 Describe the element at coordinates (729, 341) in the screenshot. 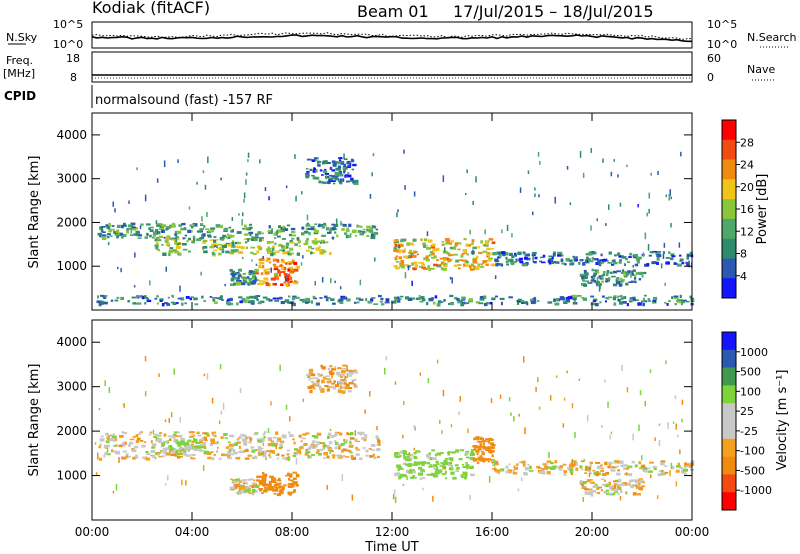

I see `colorbar-swatch` at that location.